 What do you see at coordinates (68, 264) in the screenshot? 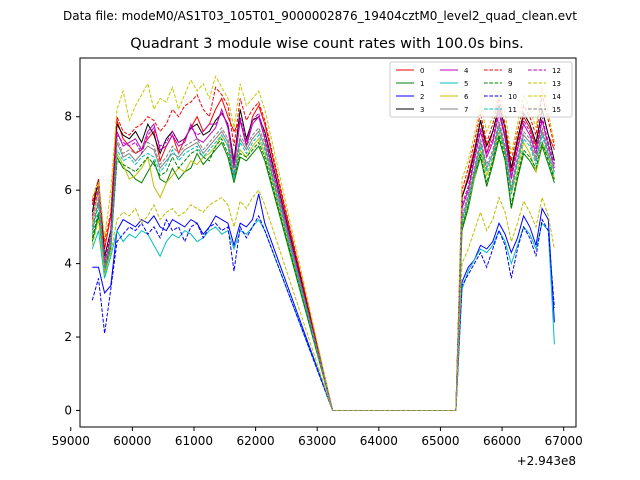
I see `y-tick-label: 4` at bounding box center [68, 264].